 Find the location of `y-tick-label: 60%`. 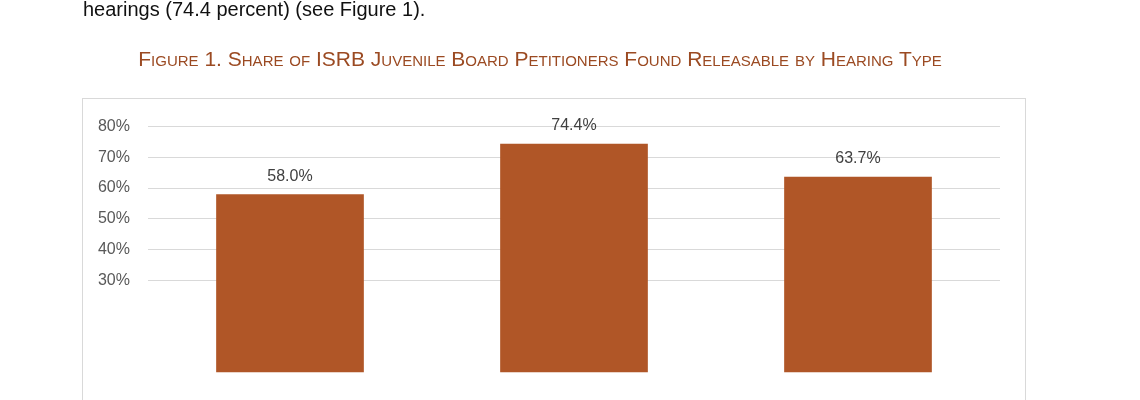

y-tick-label: 60% is located at coordinates (113, 187).